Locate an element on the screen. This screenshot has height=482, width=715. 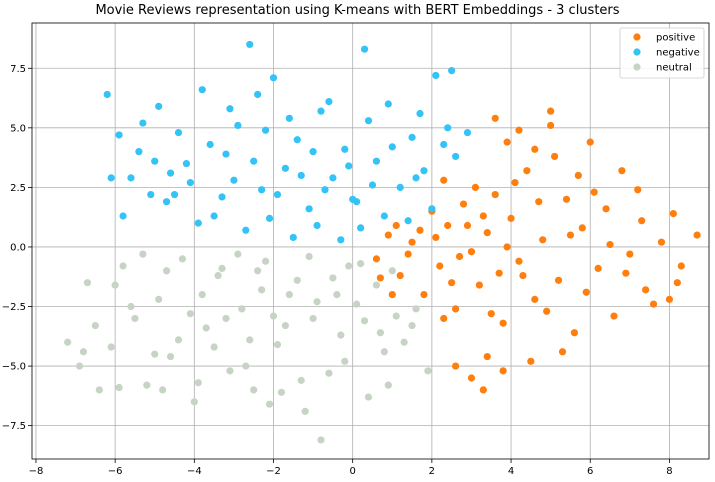
legend: positive negative neutral is located at coordinates (662, 53).